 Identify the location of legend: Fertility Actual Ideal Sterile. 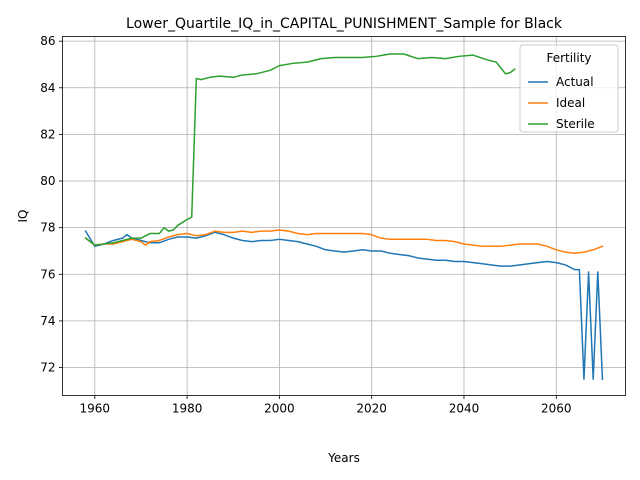
(569, 88).